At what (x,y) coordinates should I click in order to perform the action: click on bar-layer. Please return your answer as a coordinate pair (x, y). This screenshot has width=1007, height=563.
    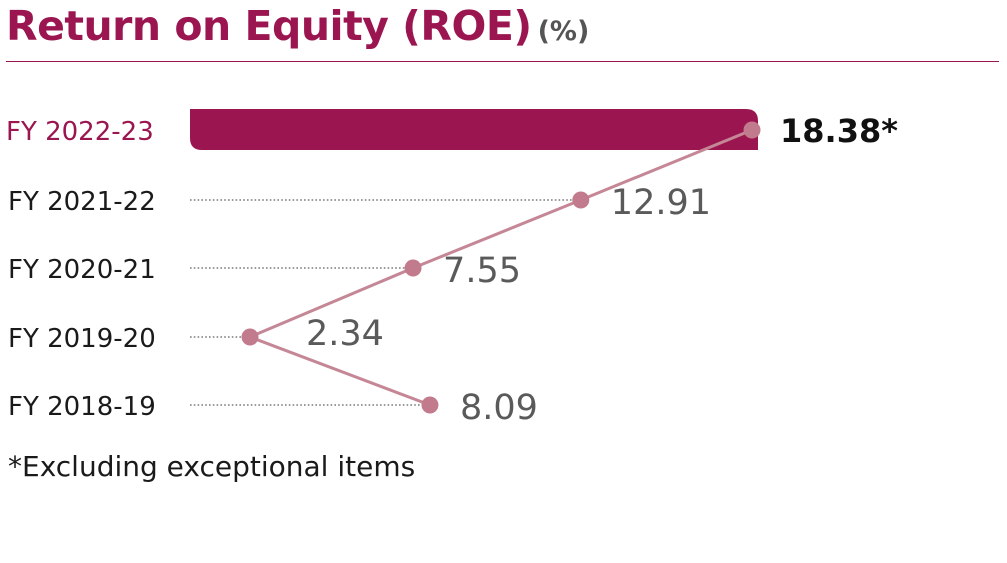
    Looking at the image, I should click on (474, 129).